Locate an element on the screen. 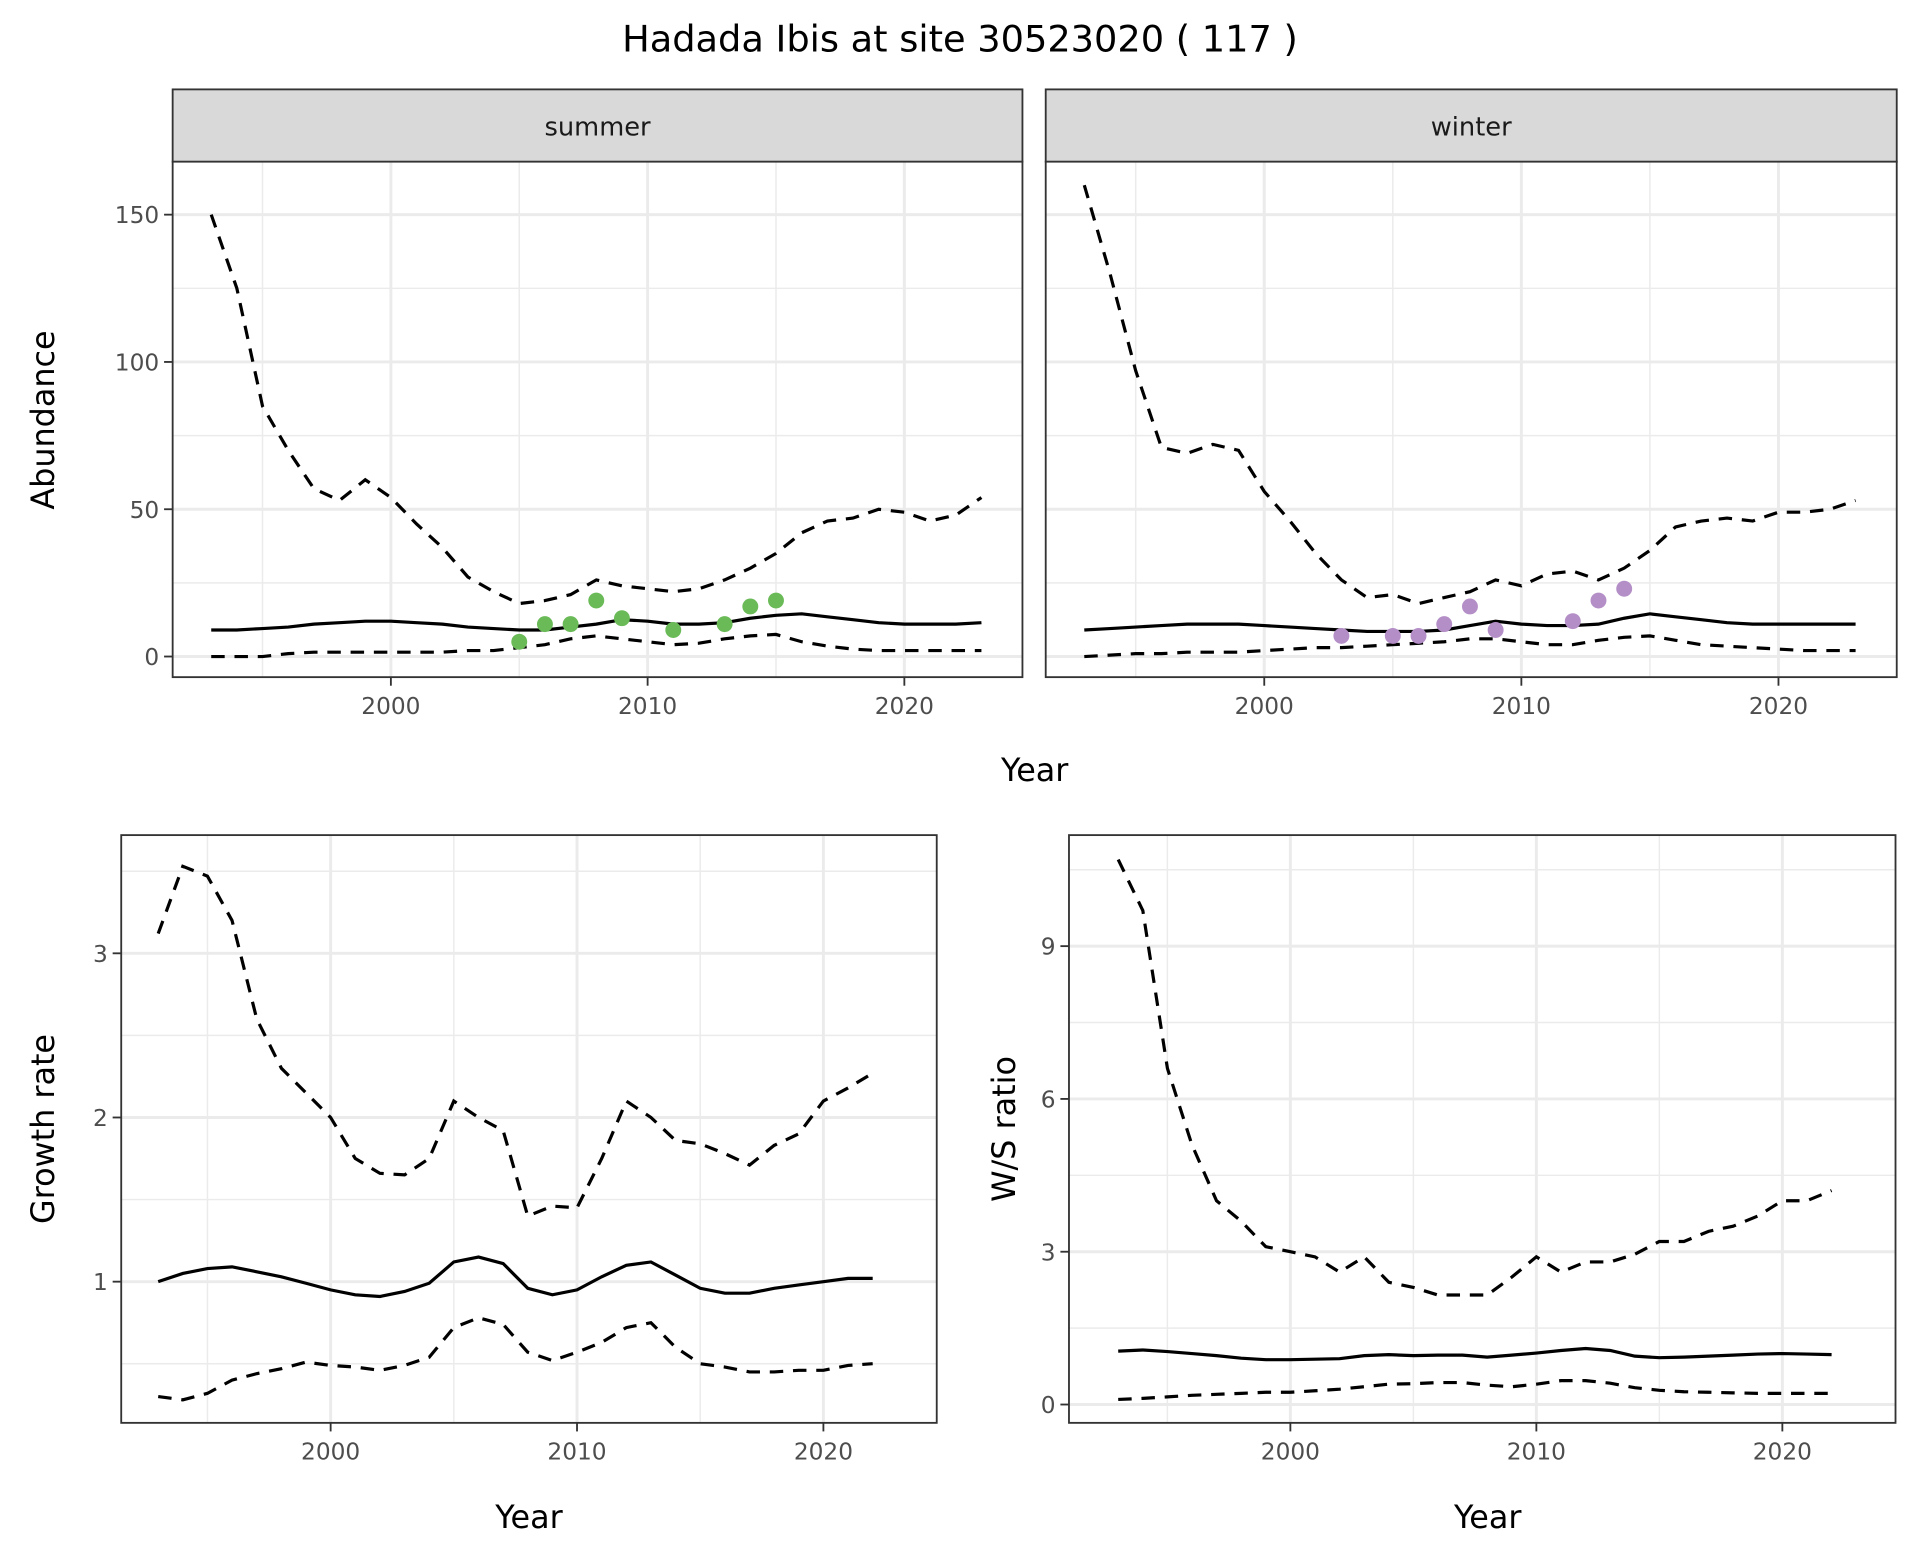 The height and width of the screenshot is (1560, 1920). facet-label: summer is located at coordinates (597, 127).